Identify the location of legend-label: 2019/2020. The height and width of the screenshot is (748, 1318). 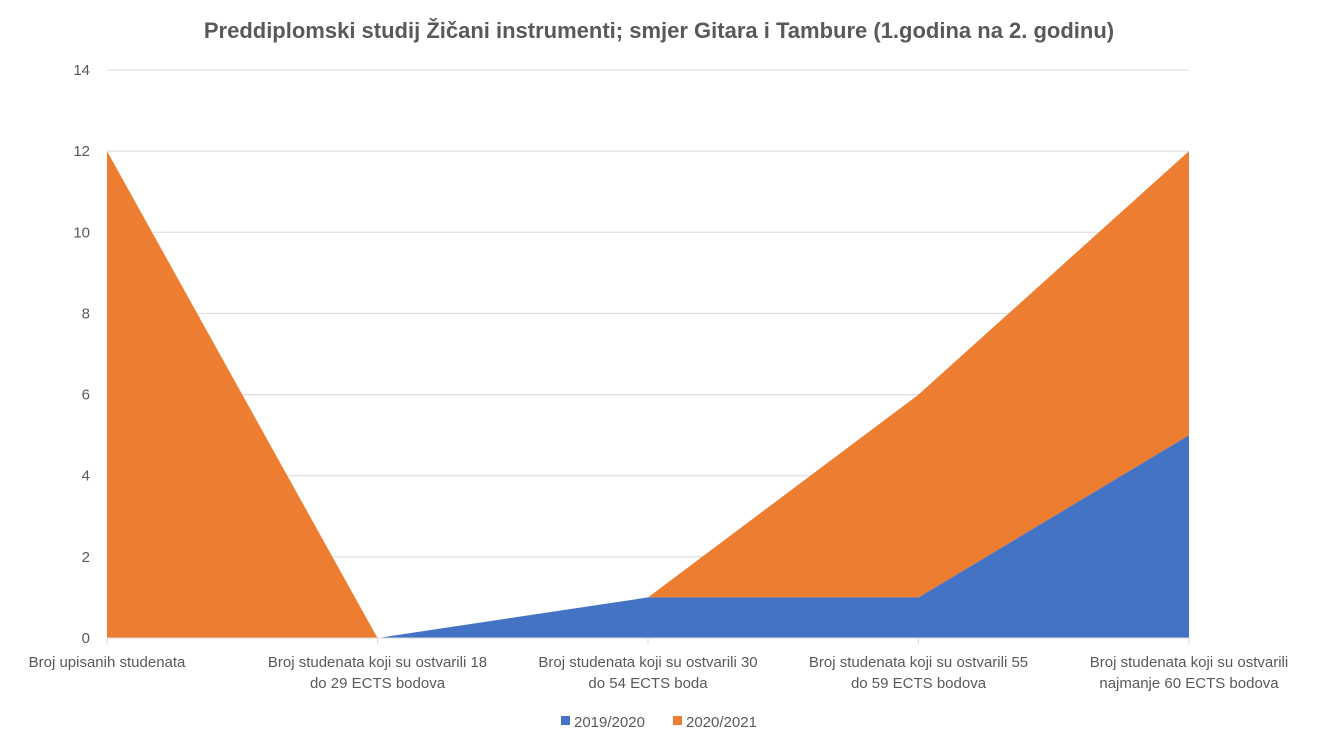
(609, 722).